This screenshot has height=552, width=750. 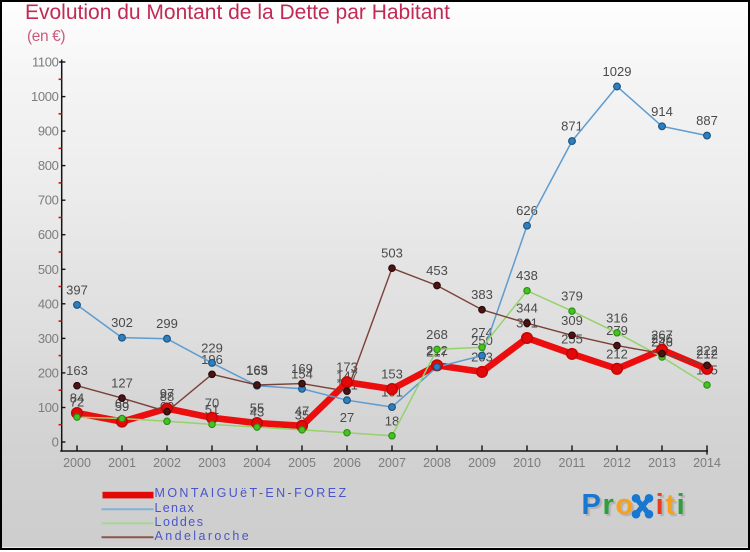 What do you see at coordinates (48, 407) in the screenshot?
I see `svg-text: 100` at bounding box center [48, 407].